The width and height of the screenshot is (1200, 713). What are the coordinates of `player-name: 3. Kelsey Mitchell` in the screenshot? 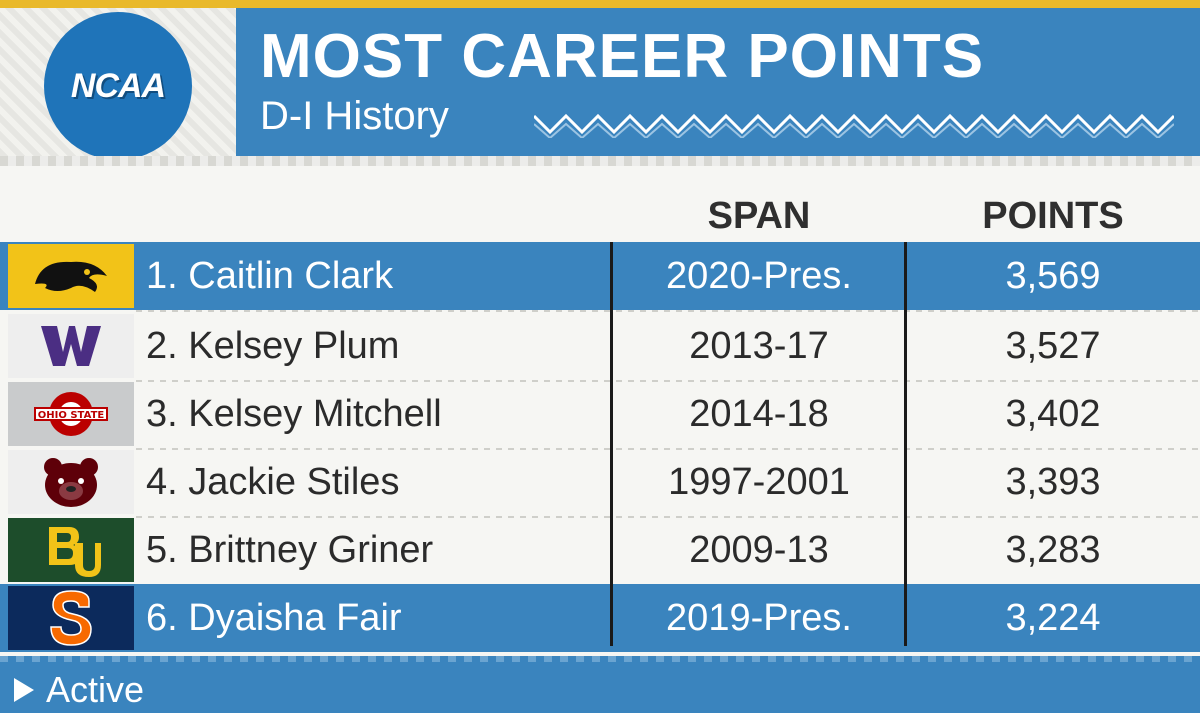 It's located at (294, 414).